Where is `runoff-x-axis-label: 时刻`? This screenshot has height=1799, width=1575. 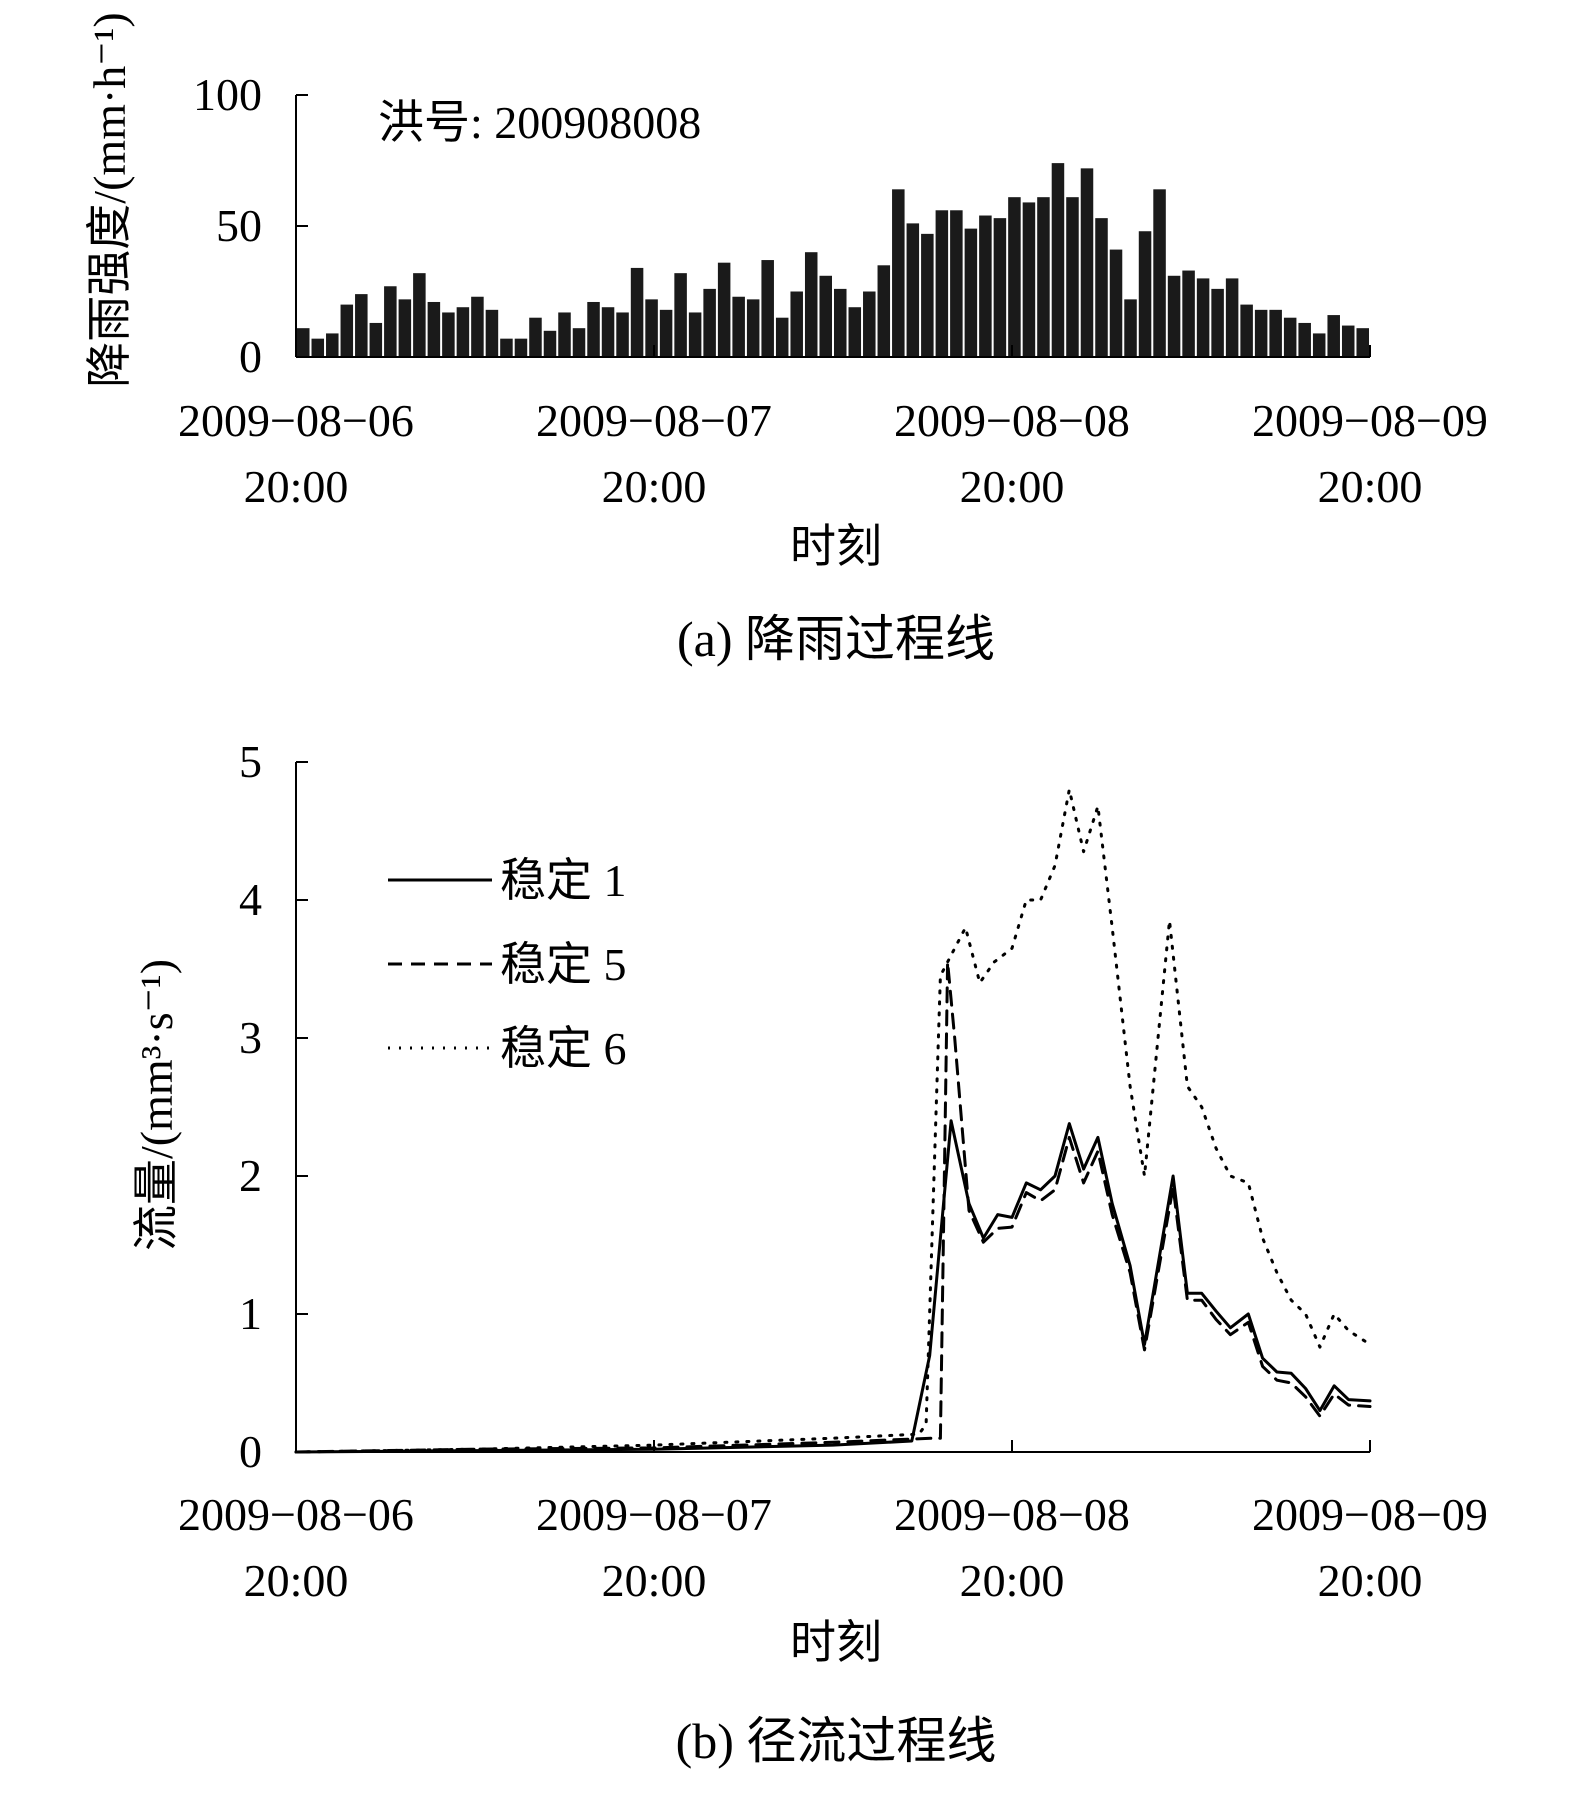 runoff-x-axis-label: 时刻 is located at coordinates (836, 1642).